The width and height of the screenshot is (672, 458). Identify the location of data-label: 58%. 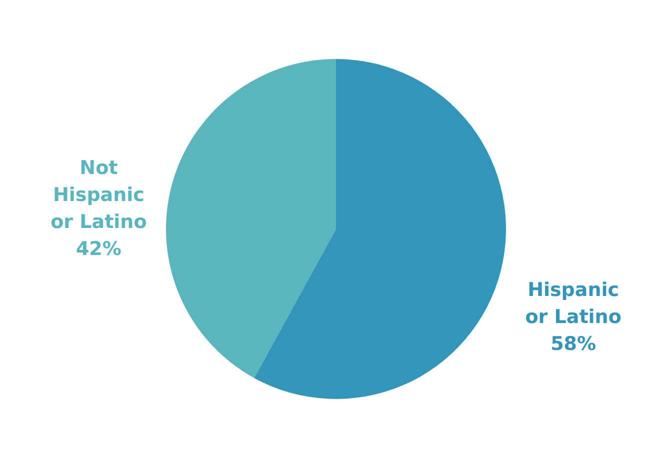
(573, 343).